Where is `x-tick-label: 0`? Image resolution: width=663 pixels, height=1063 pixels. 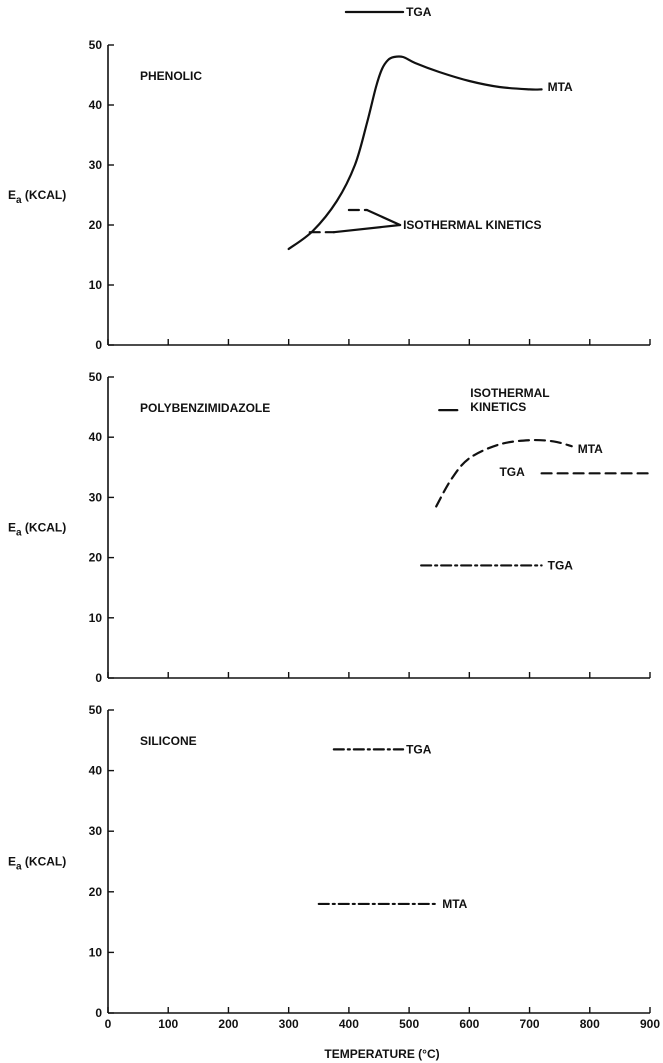 x-tick-label: 0 is located at coordinates (108, 1024).